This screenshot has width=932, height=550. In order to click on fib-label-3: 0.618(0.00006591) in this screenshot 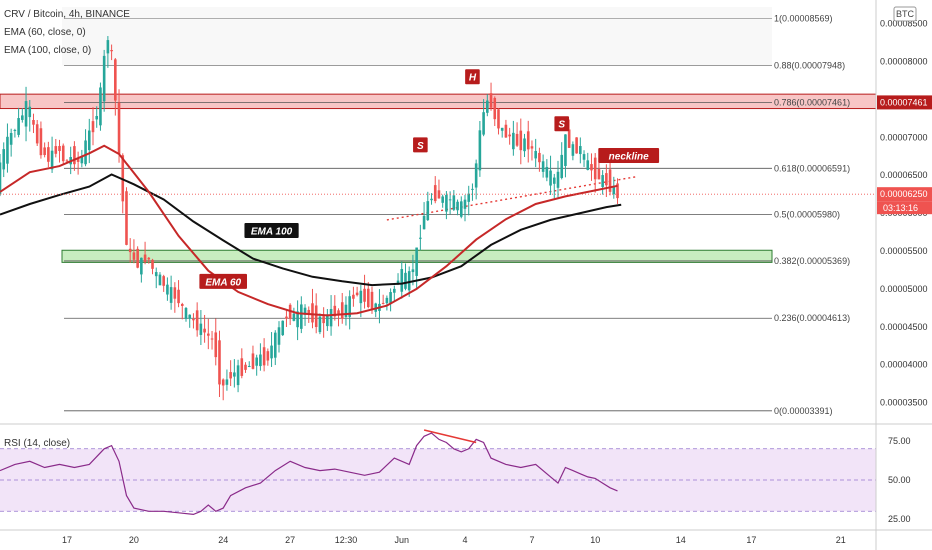, I will do `click(812, 168)`.